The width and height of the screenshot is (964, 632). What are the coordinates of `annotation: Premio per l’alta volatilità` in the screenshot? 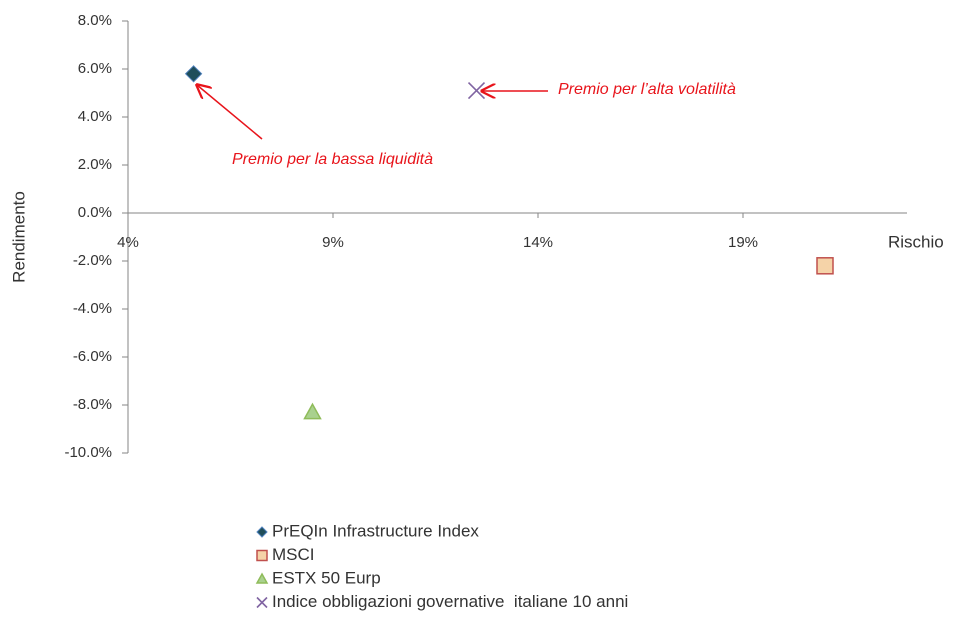 It's located at (647, 89).